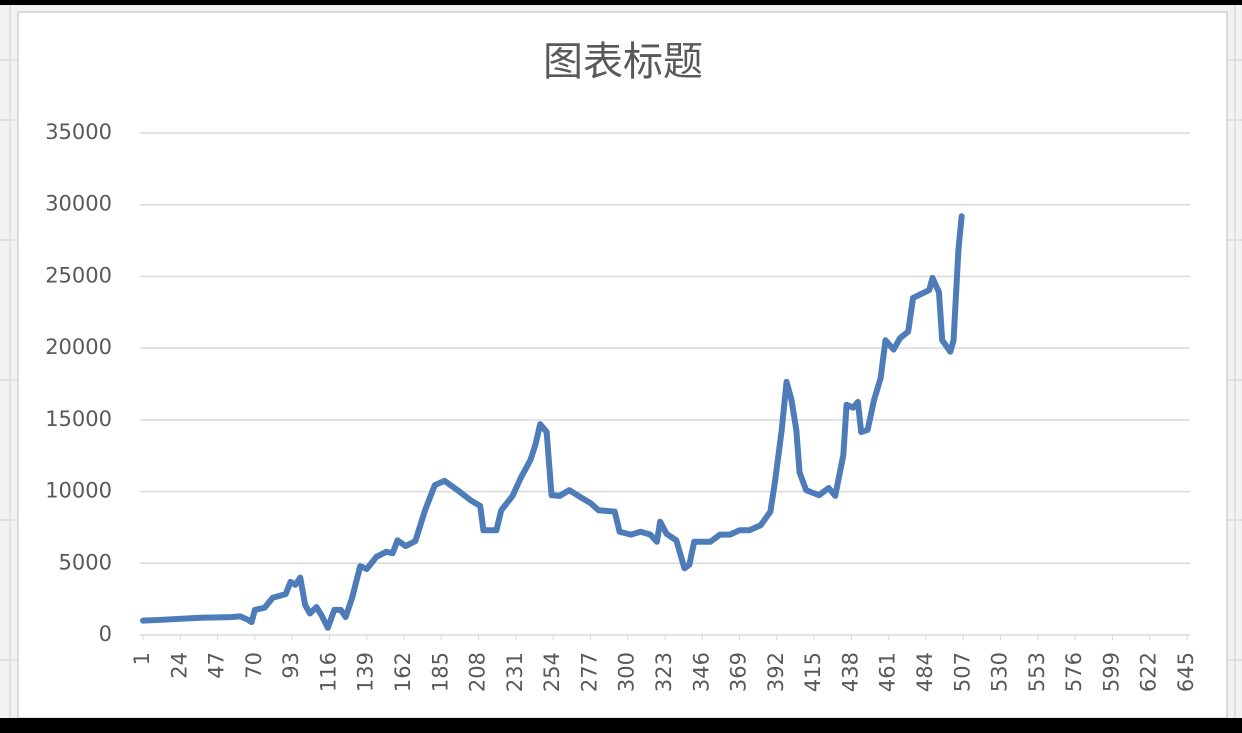 The image size is (1242, 733). Describe the element at coordinates (888, 672) in the screenshot. I see `x-tick-label: 461` at that location.